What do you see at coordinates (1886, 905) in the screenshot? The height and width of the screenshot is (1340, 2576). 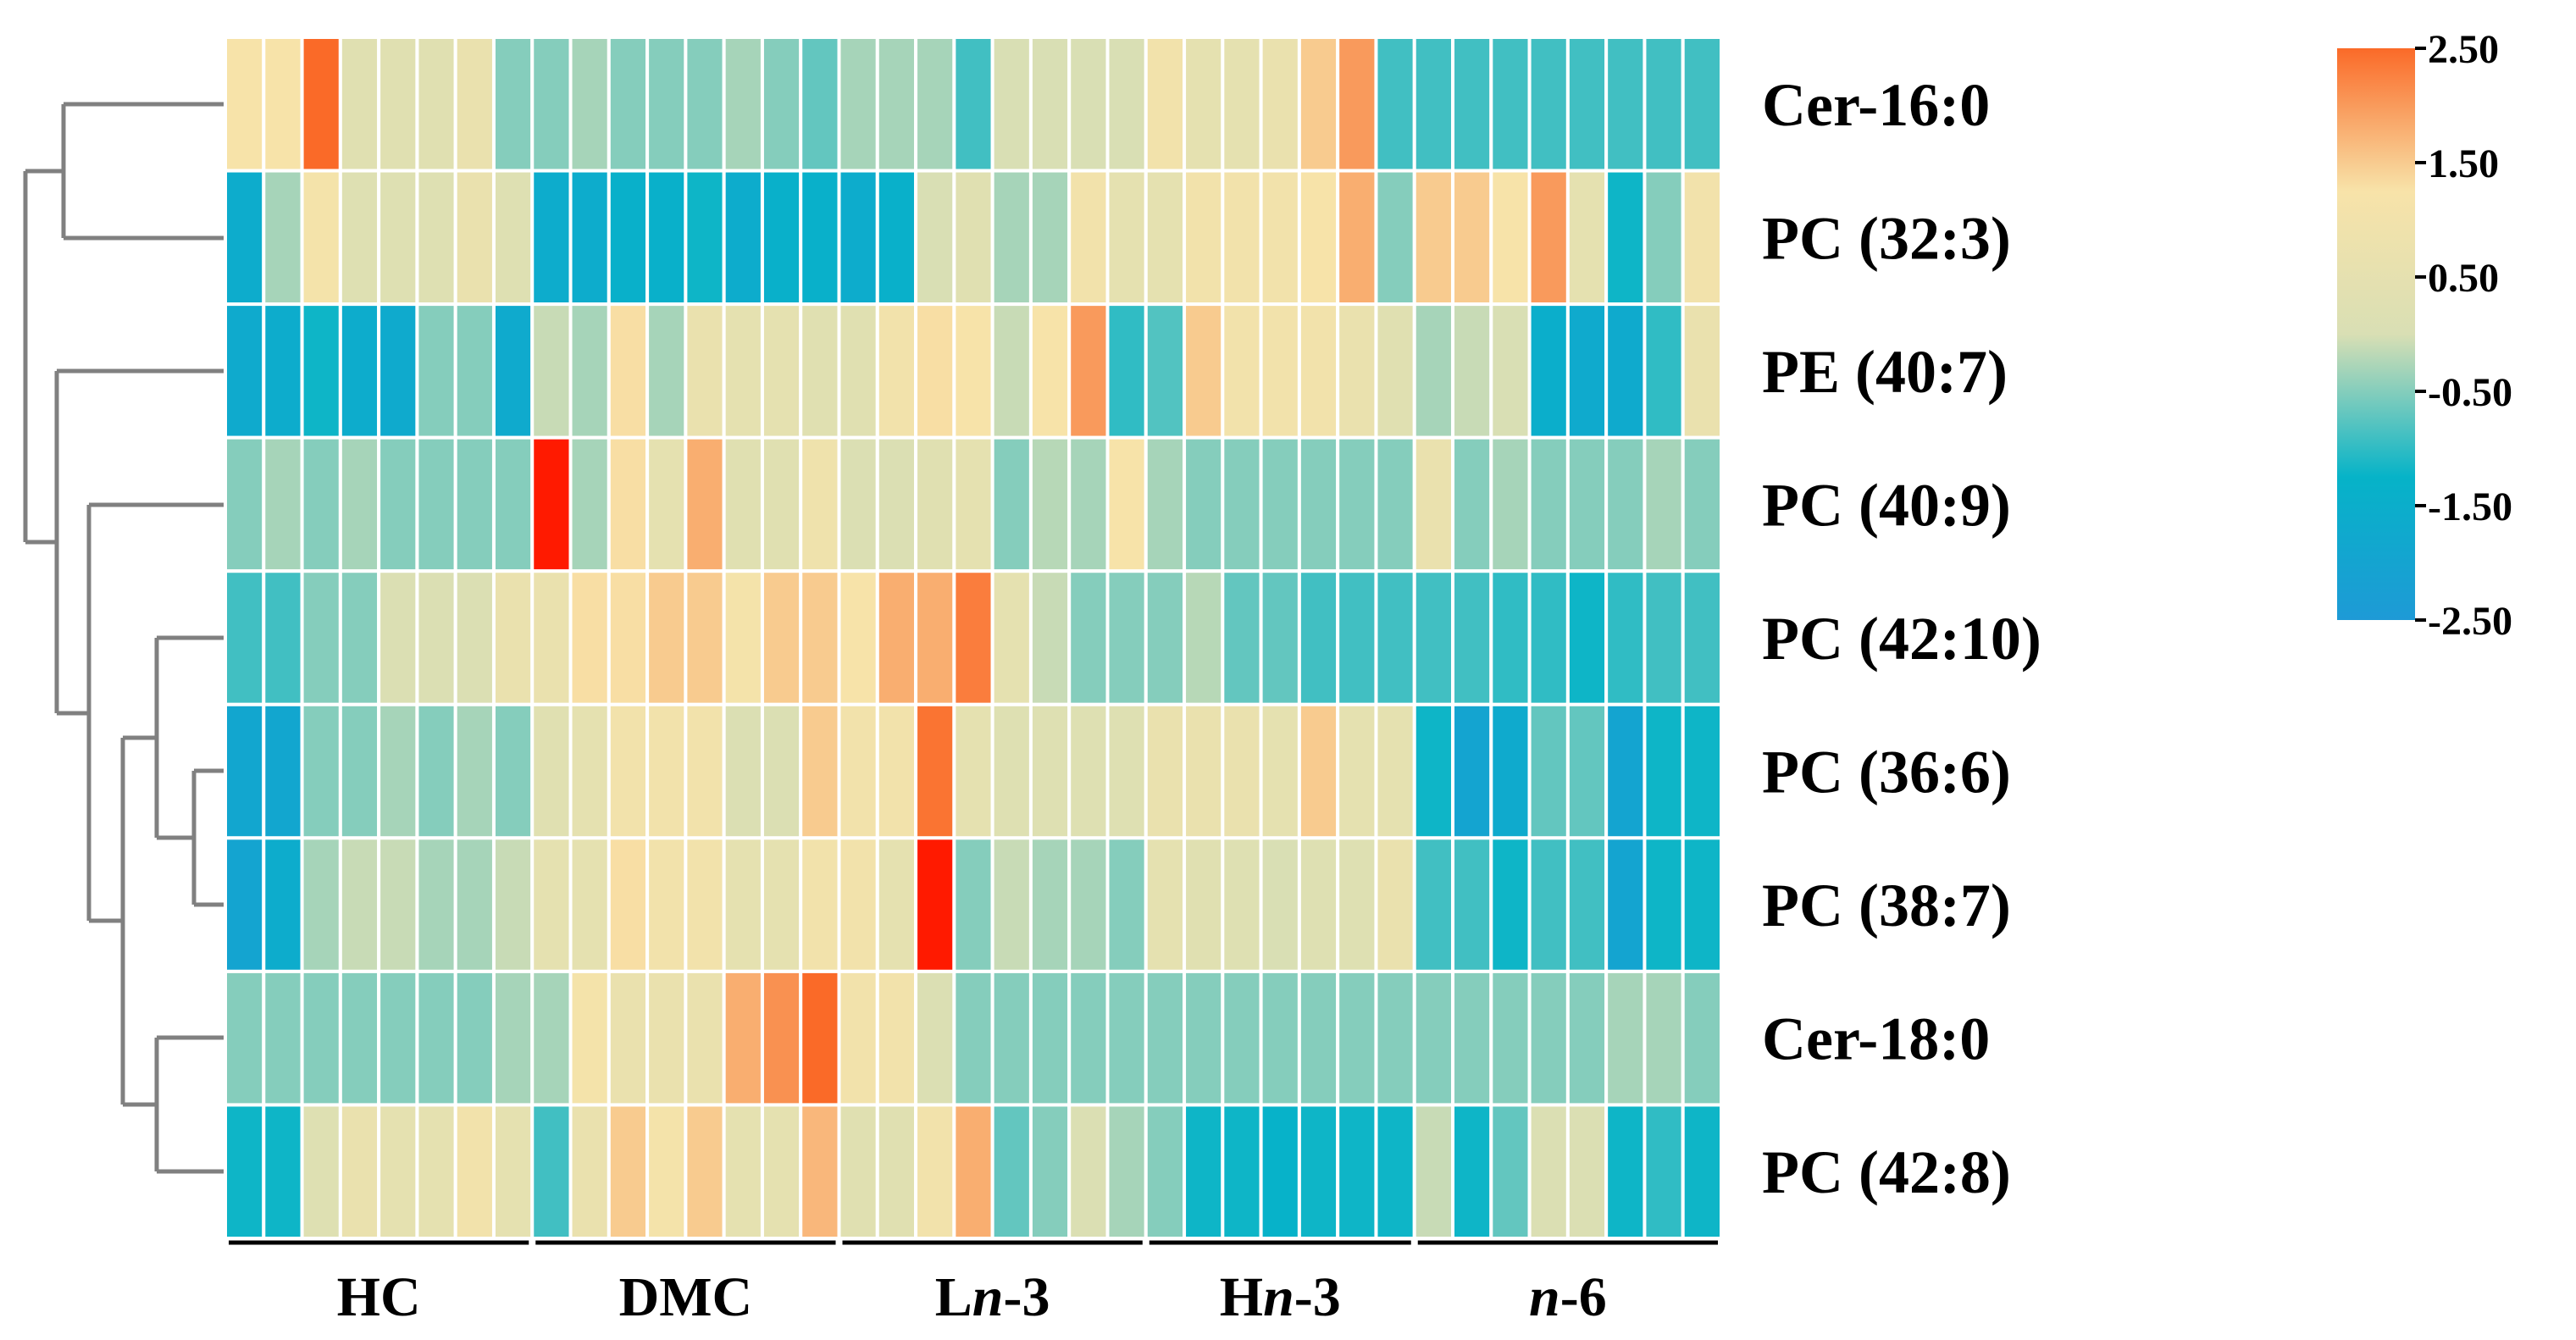 I see `row-label: PC (38:7)` at bounding box center [1886, 905].